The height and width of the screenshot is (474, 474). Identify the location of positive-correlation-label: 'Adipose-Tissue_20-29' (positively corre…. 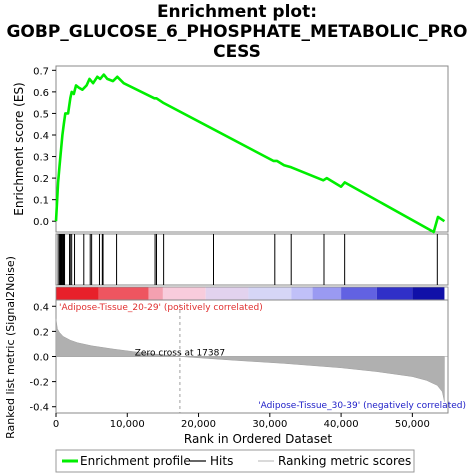
(161, 308).